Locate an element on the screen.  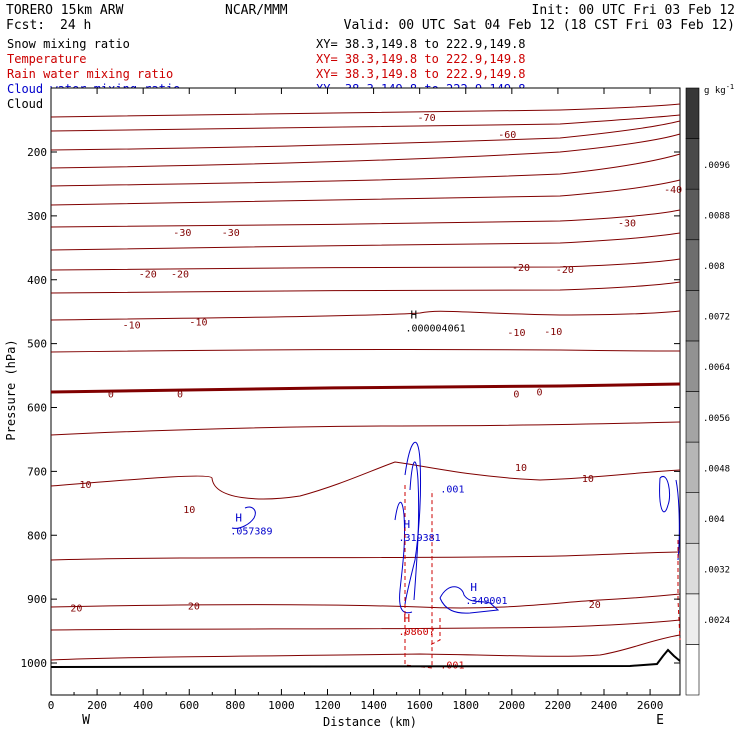
isotherm-label: -70 is located at coordinates (427, 118).